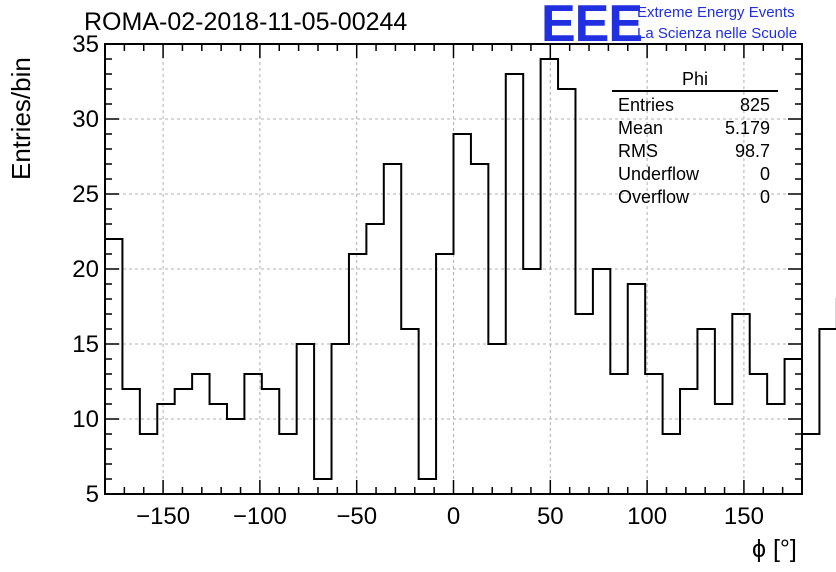  I want to click on x-tick-label: −50, so click(356, 516).